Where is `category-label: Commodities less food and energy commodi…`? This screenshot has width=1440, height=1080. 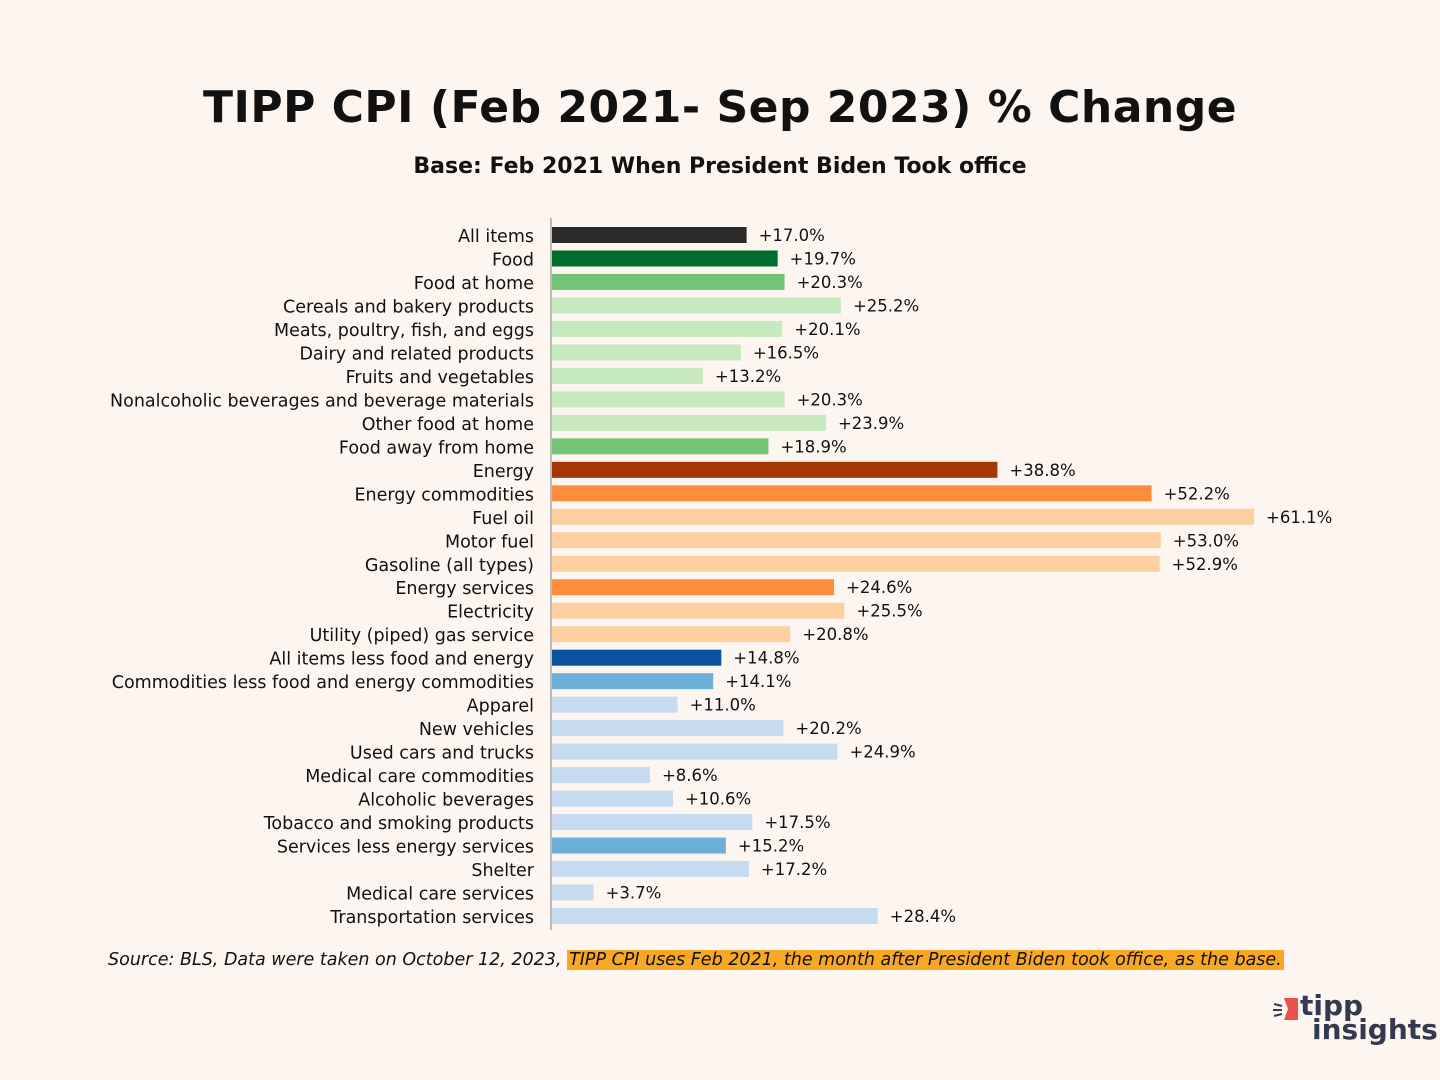 category-label: Commodities less food and energy commodi… is located at coordinates (323, 683).